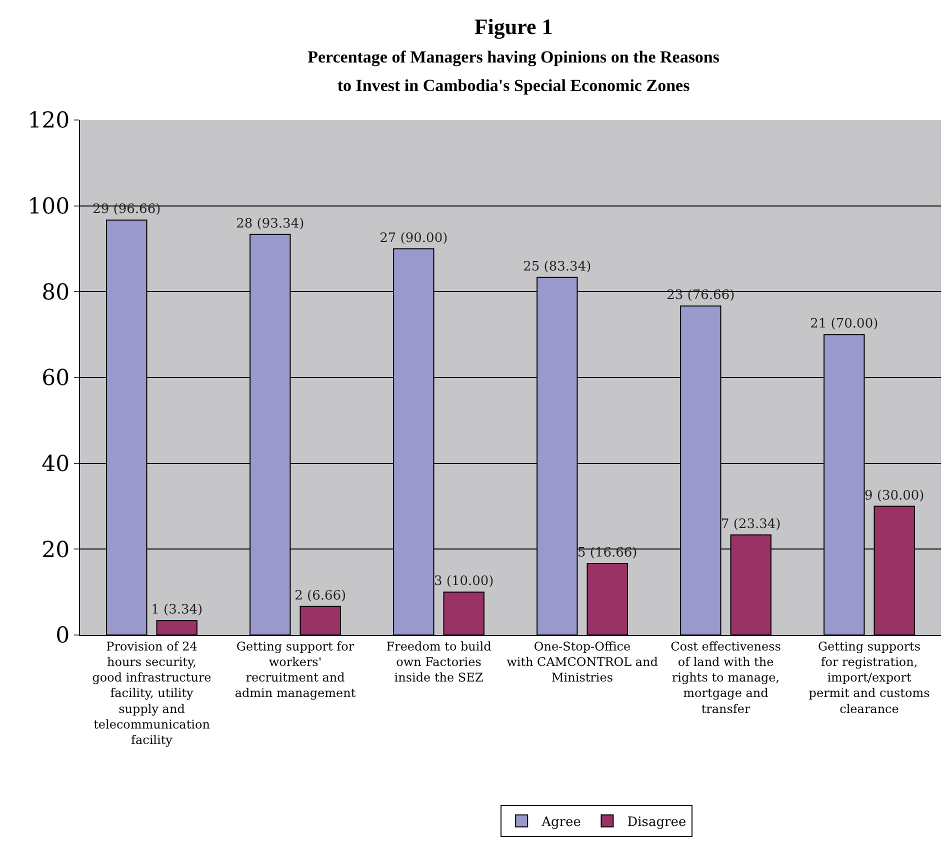  I want to click on data-label: 25 (83.34), so click(557, 266).